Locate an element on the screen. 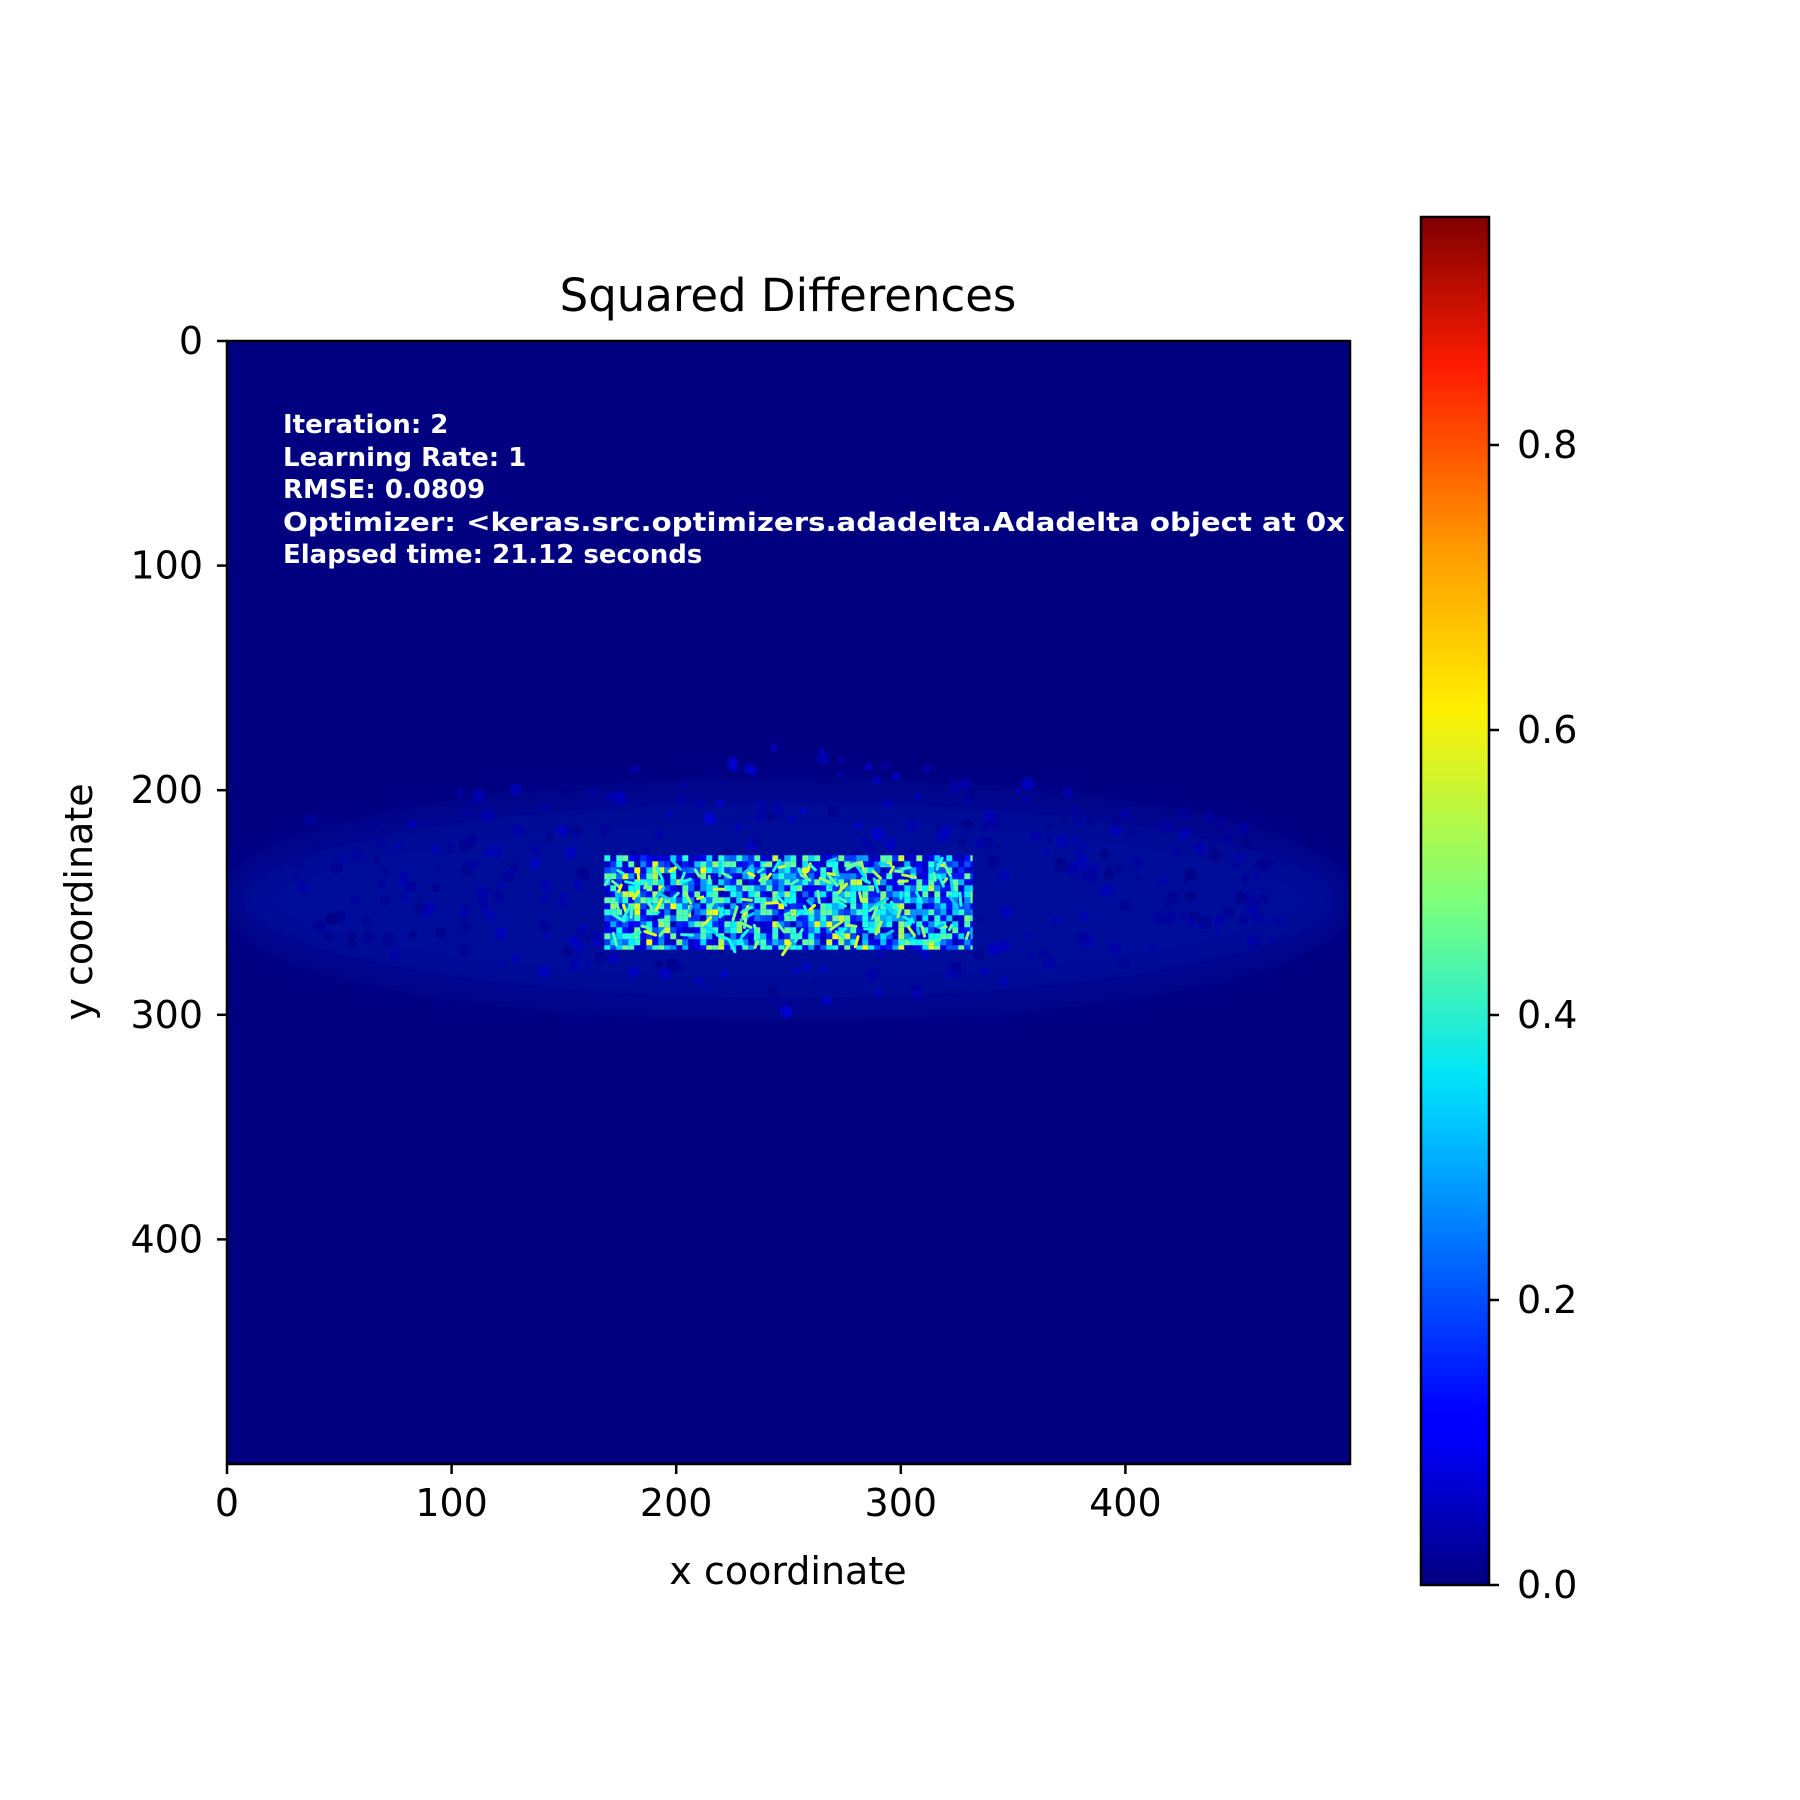 The height and width of the screenshot is (1800, 1800). heatmap-error-block is located at coordinates (788, 906).